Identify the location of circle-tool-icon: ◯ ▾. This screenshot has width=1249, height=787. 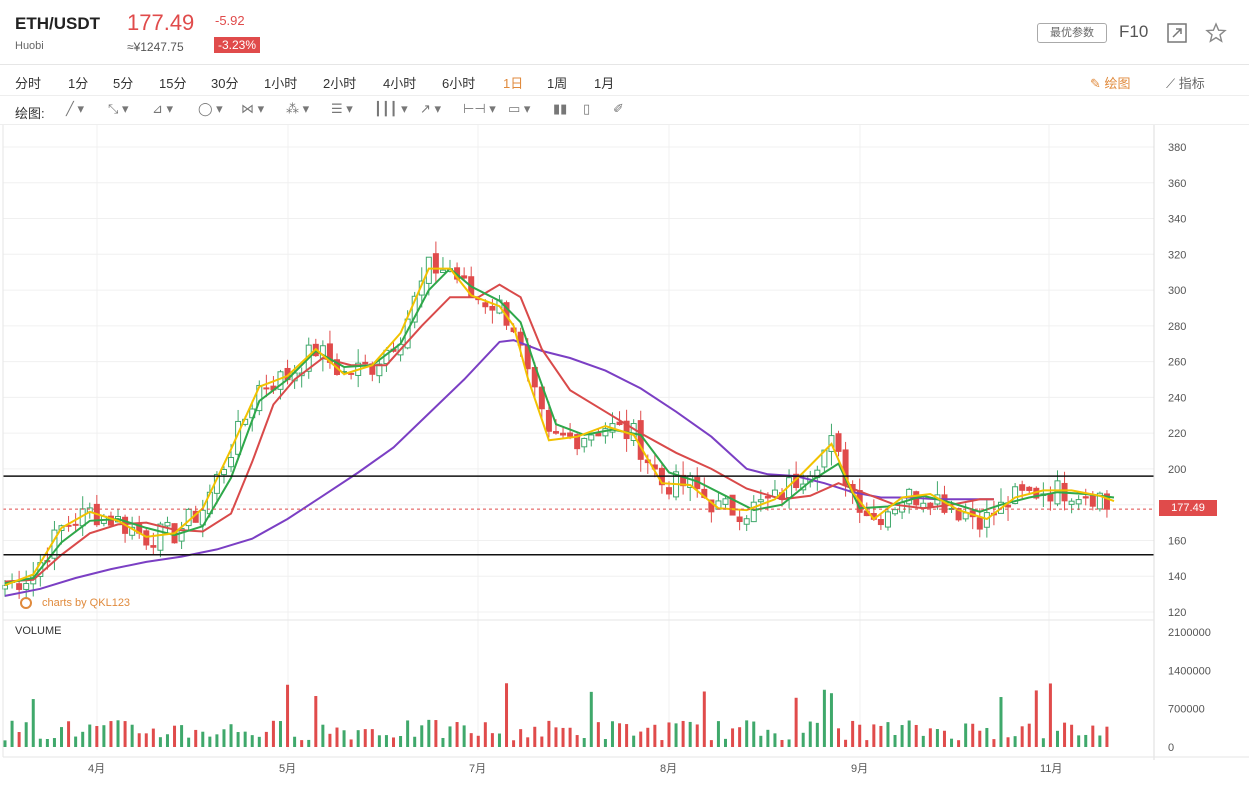
(210, 108).